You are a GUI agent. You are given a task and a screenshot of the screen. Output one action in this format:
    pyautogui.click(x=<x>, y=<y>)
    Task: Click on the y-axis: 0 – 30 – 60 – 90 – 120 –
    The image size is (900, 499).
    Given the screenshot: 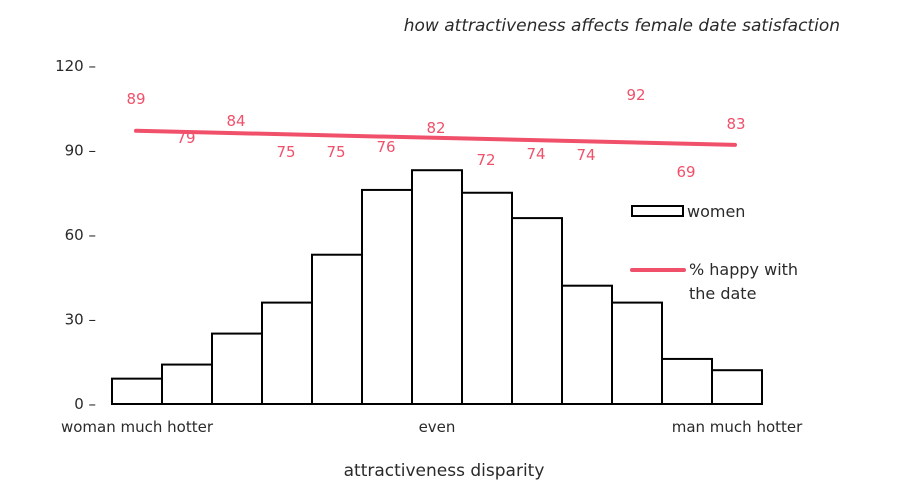 What is the action you would take?
    pyautogui.click(x=75, y=235)
    